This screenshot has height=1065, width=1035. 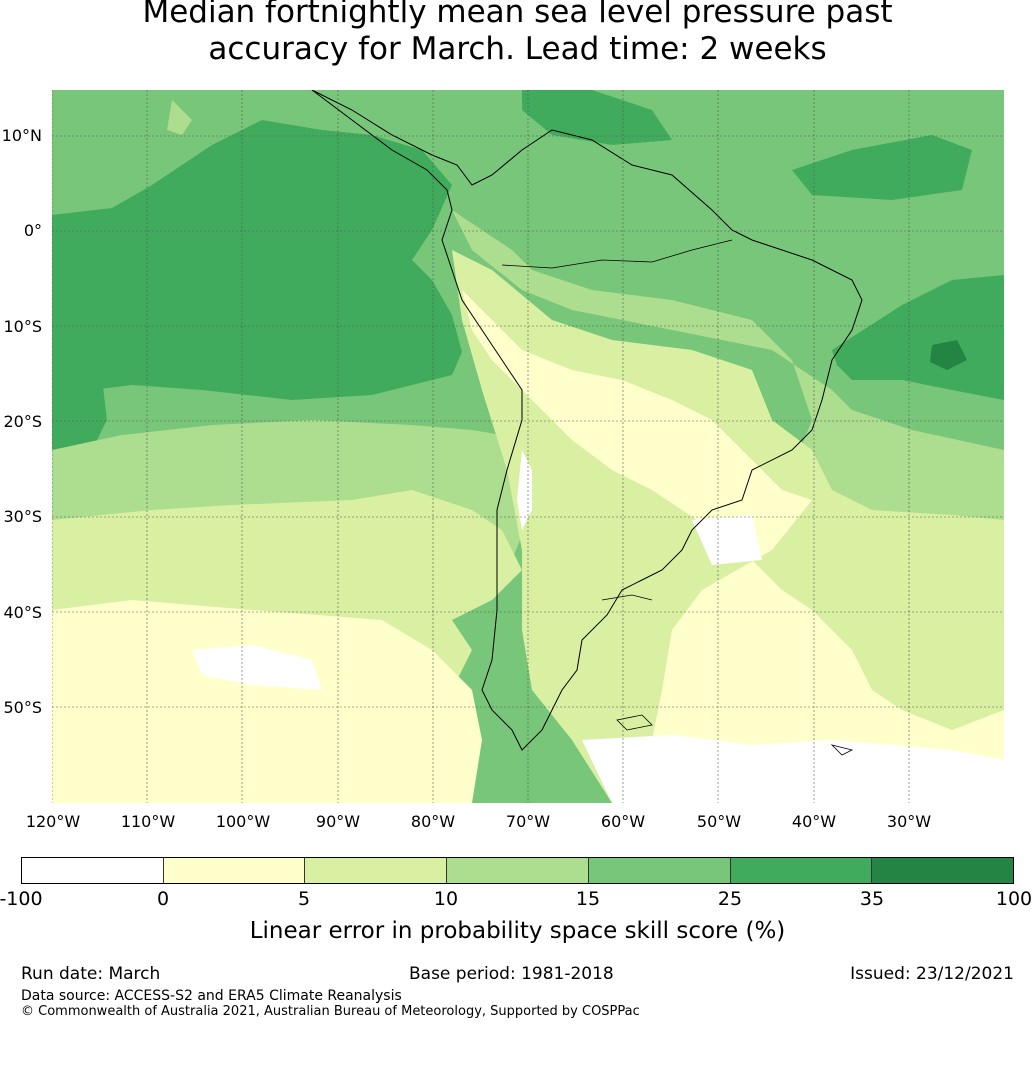 What do you see at coordinates (179, 117) in the screenshot?
I see `region-10-15-patch` at bounding box center [179, 117].